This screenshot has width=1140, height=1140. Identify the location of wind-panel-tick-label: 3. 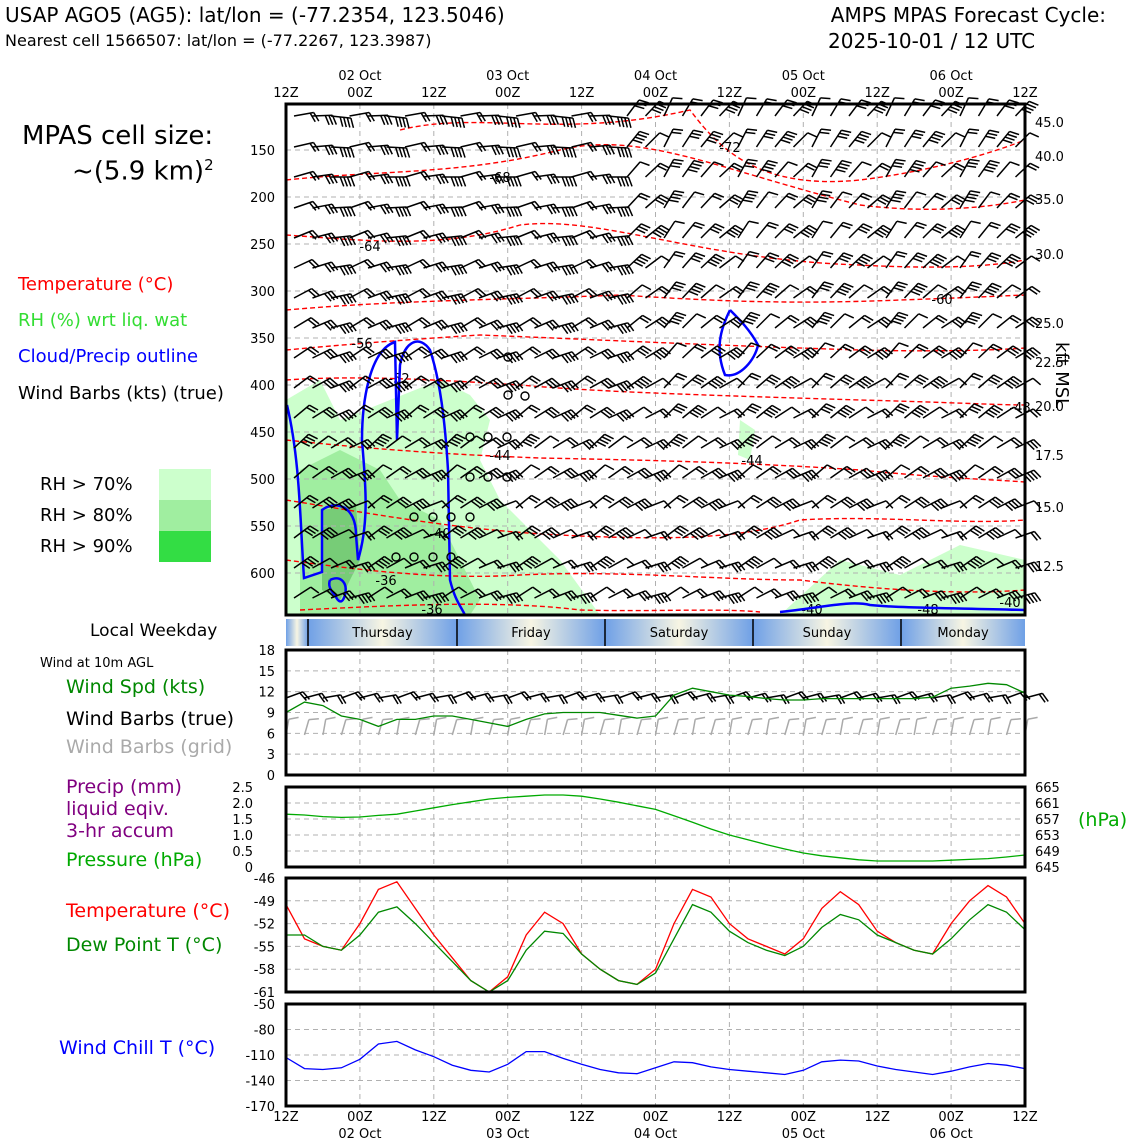
(271, 755).